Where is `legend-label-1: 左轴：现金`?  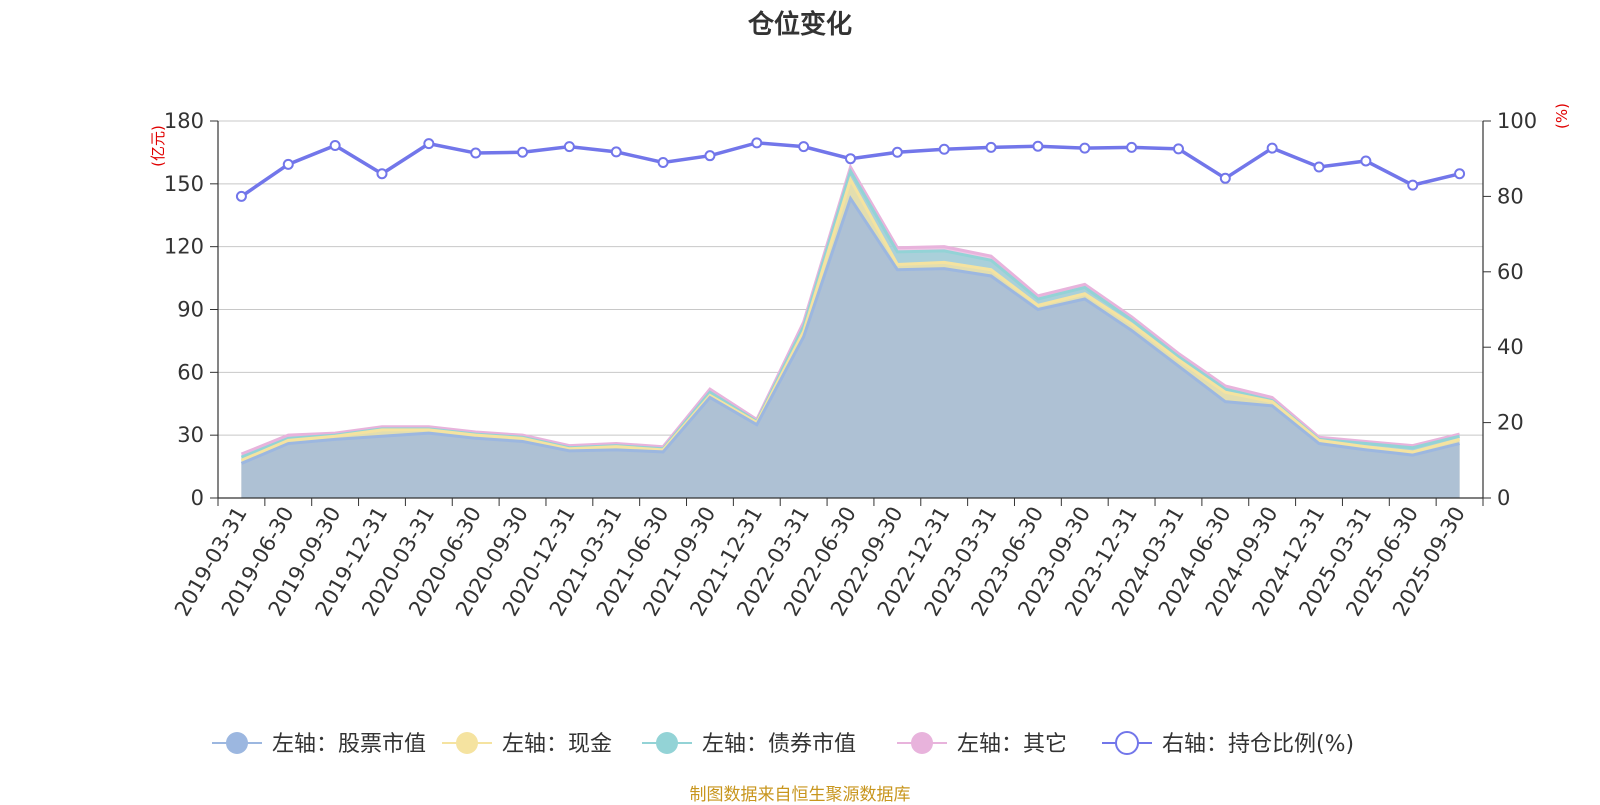 legend-label-1: 左轴：现金 is located at coordinates (557, 744).